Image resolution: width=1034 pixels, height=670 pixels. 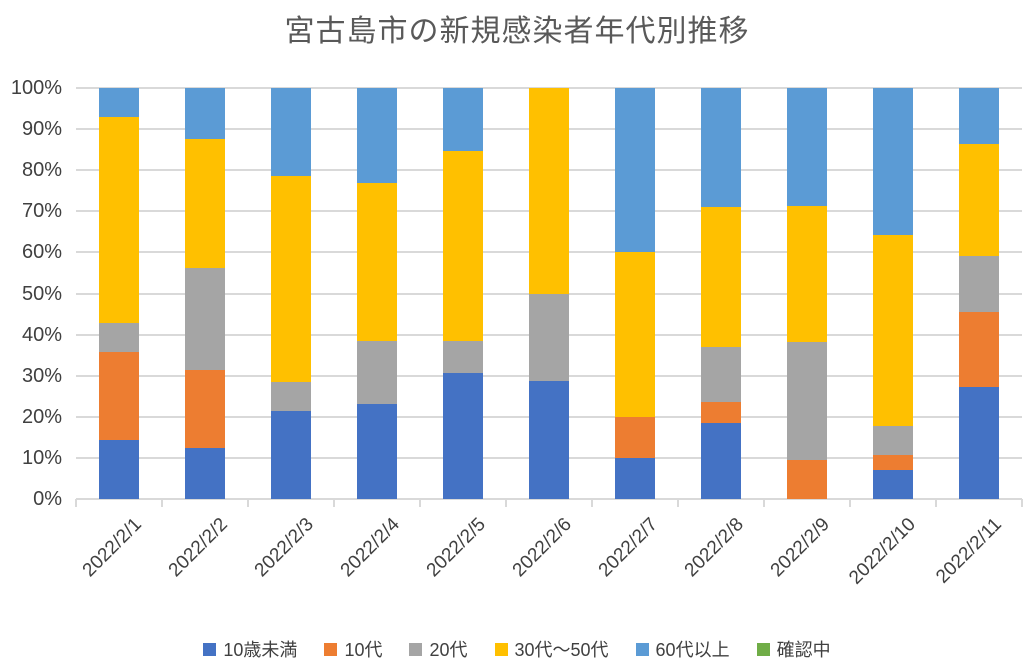 What do you see at coordinates (803, 650) in the screenshot?
I see `legend-label: 確認中` at bounding box center [803, 650].